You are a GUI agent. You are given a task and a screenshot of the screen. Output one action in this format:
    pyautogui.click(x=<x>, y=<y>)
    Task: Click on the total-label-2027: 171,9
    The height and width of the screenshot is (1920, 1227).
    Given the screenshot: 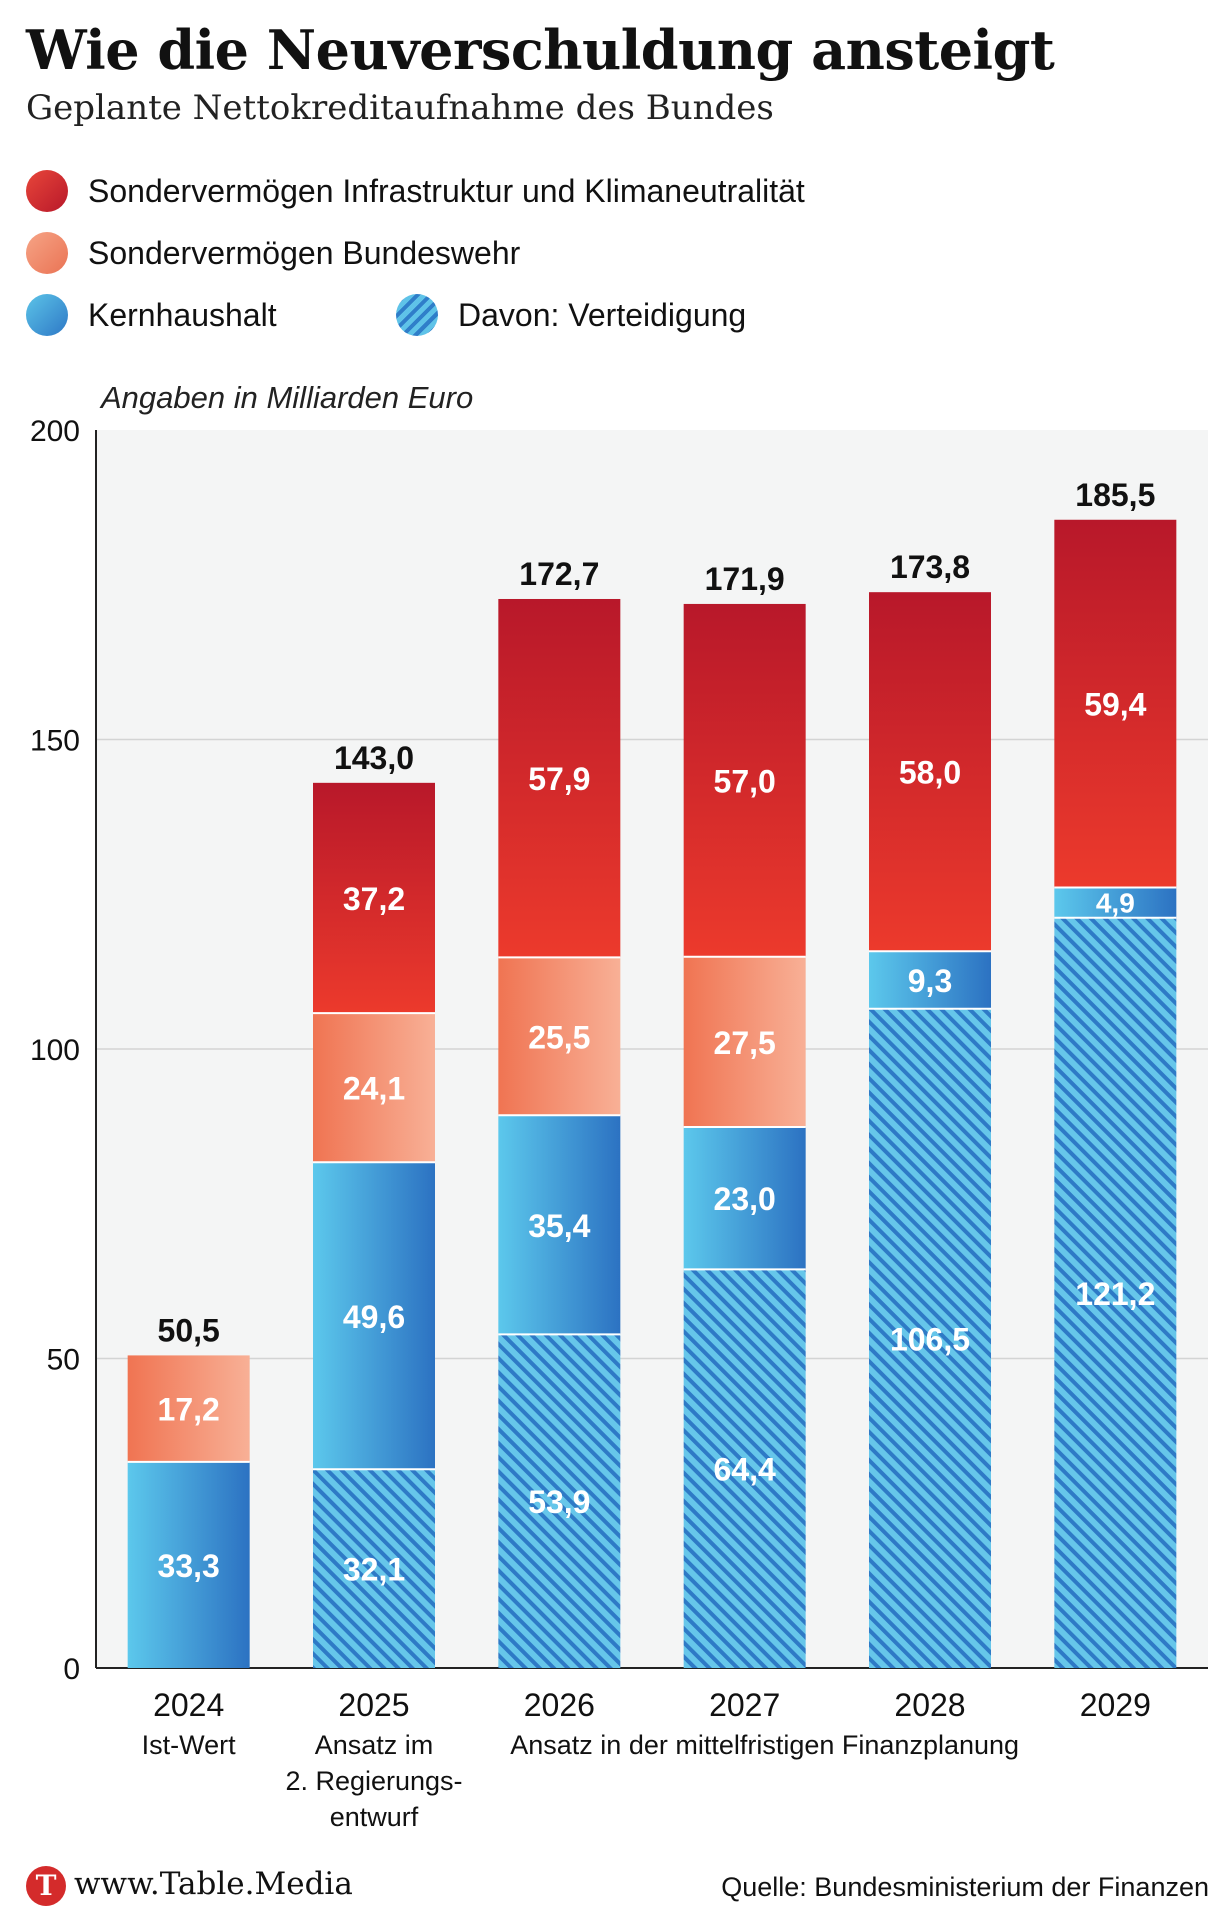 What is the action you would take?
    pyautogui.click(x=745, y=579)
    